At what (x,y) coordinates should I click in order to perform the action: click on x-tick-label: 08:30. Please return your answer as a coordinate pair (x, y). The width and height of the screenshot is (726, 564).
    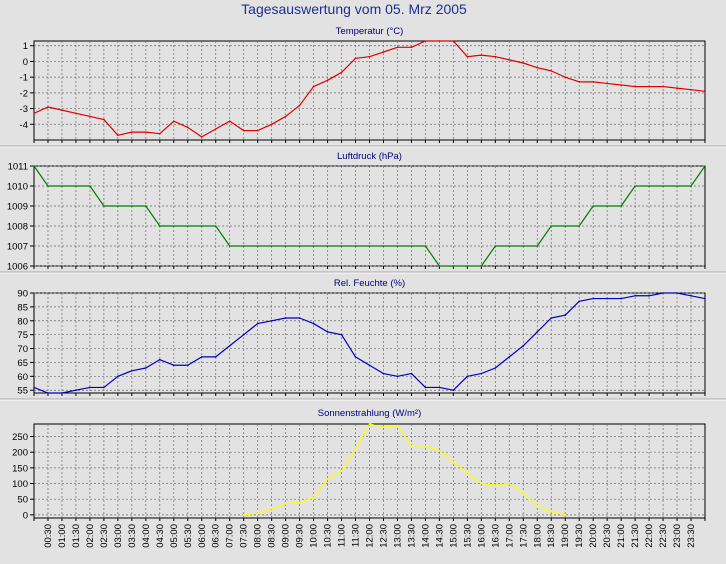
    Looking at the image, I should click on (272, 536).